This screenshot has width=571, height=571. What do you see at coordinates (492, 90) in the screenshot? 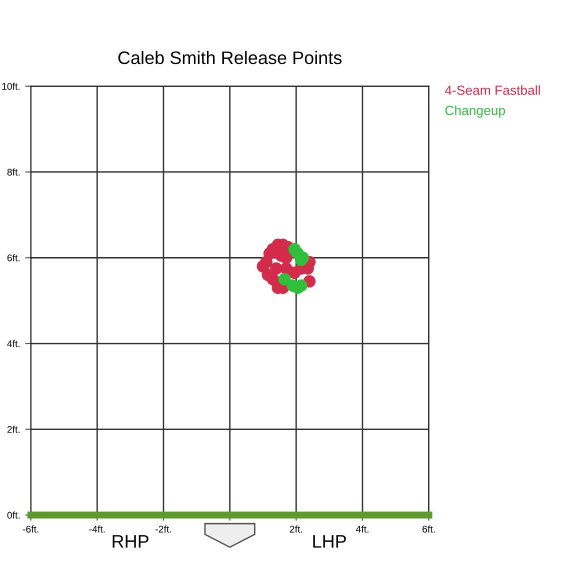
I see `text: 4-Seam Fastball` at bounding box center [492, 90].